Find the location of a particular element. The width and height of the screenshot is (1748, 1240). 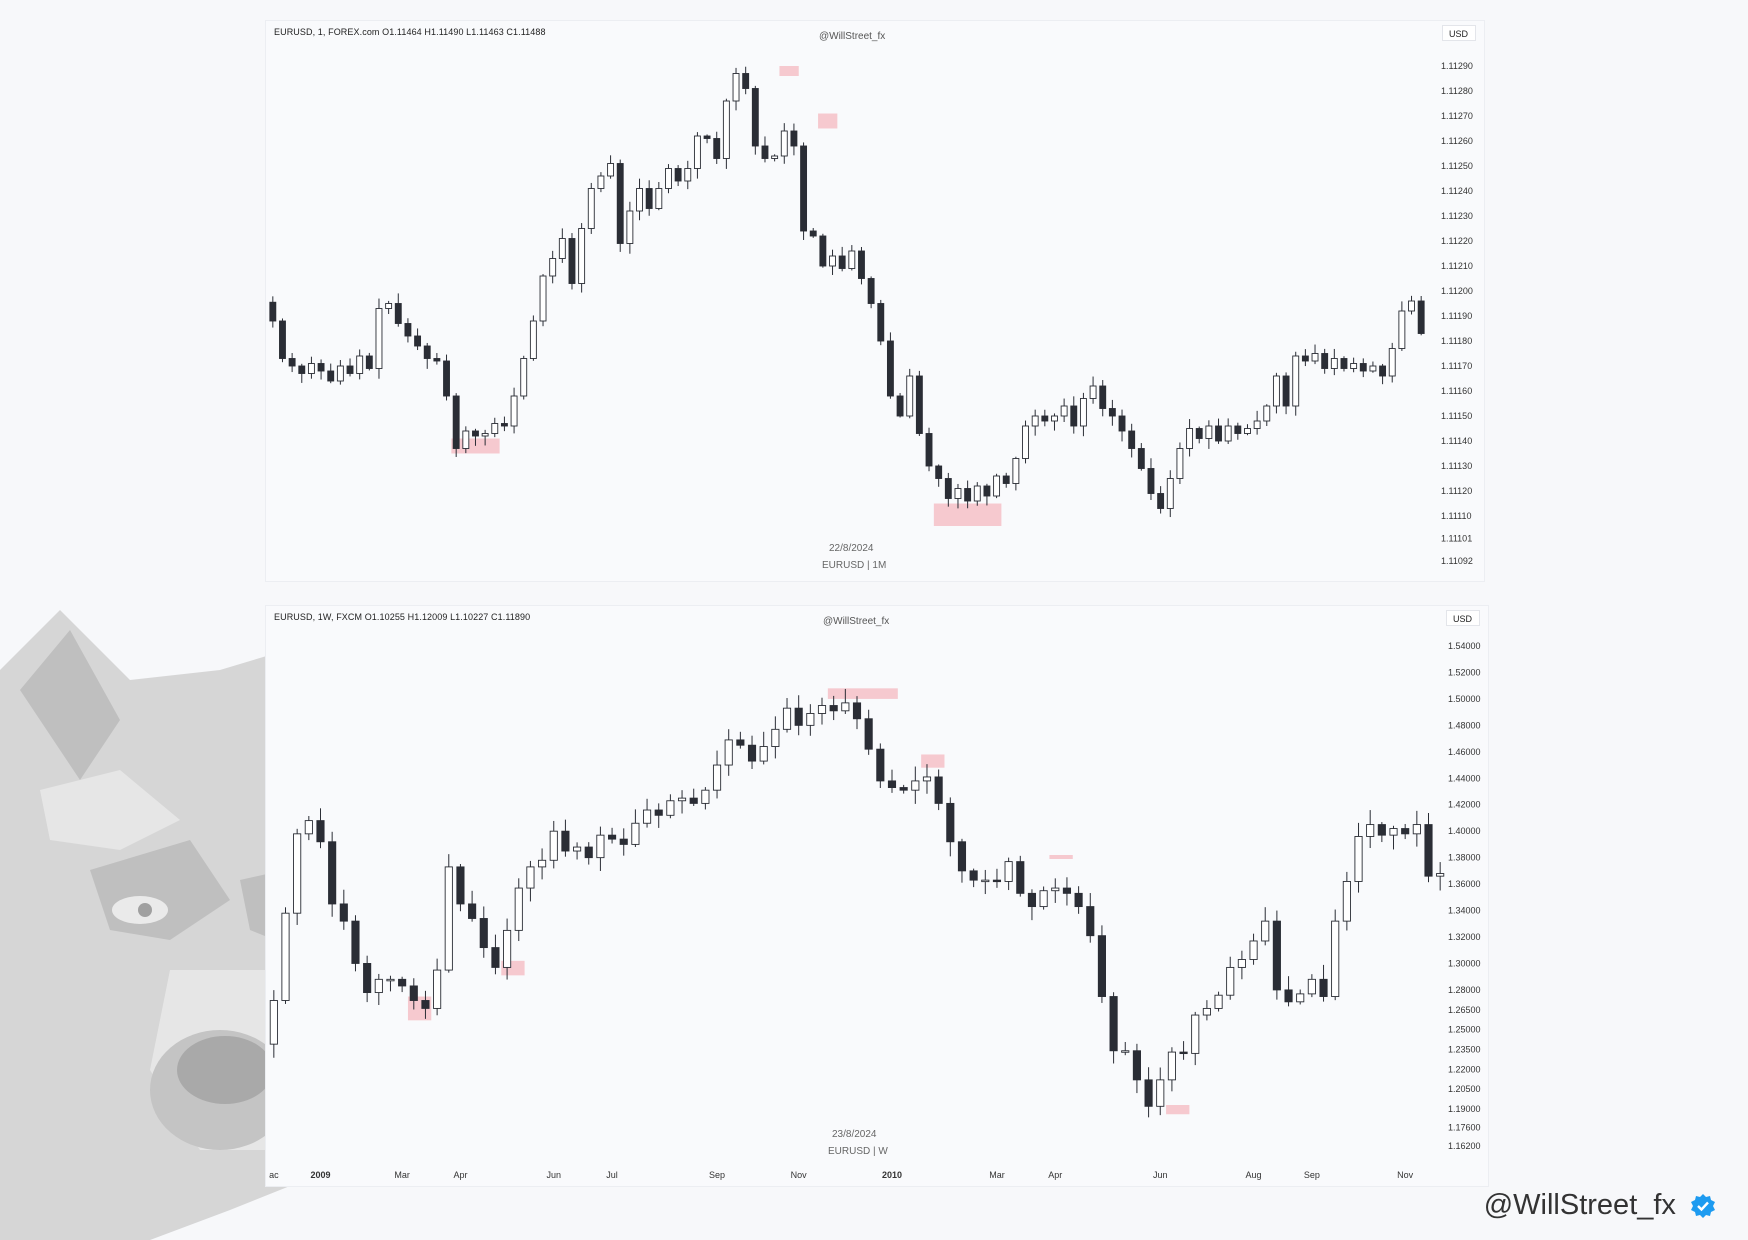

y-tick-label: 1.11190 is located at coordinates (1456, 316).